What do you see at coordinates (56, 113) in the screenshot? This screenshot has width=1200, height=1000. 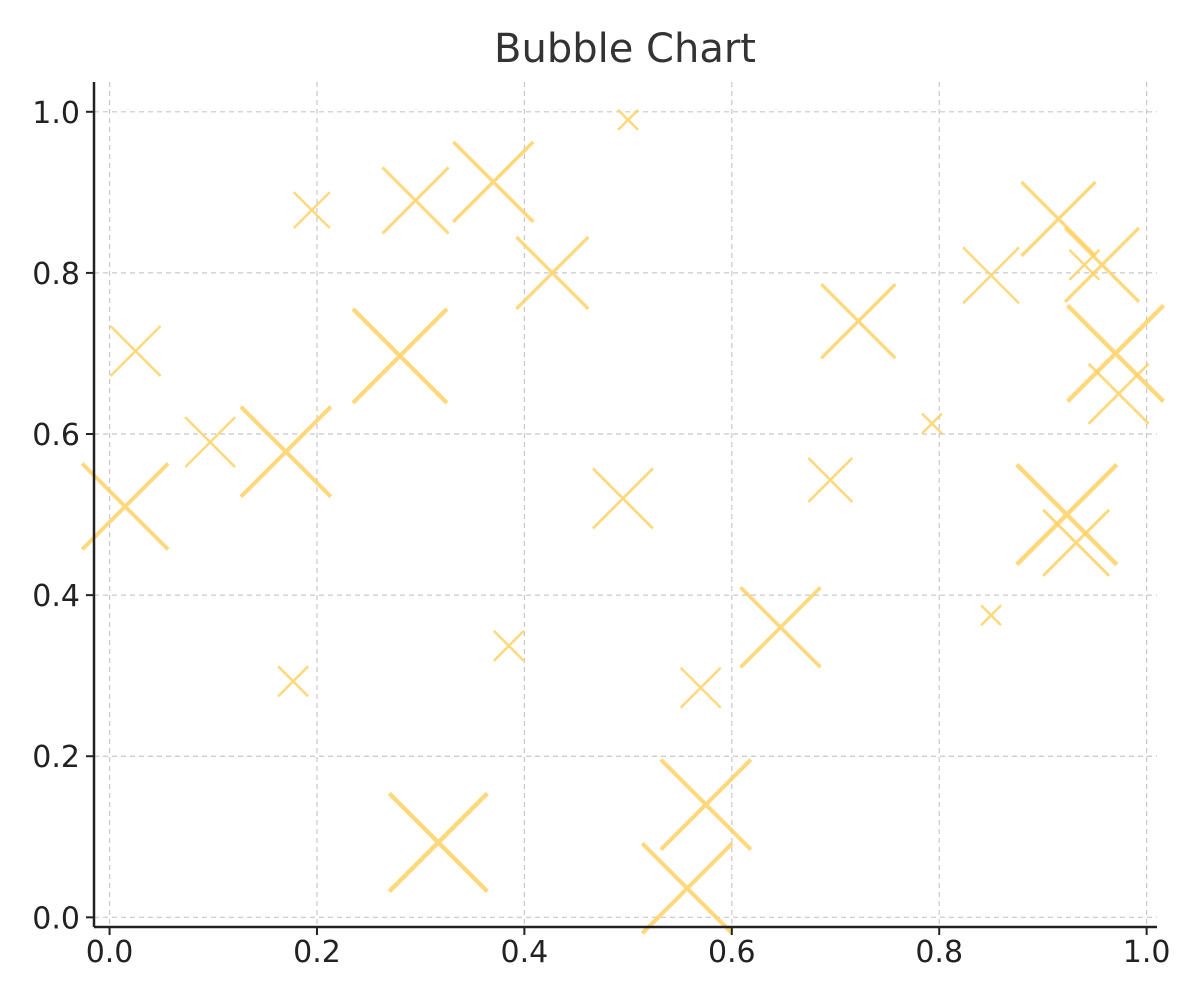 I see `y-tick-label: 1.0` at bounding box center [56, 113].